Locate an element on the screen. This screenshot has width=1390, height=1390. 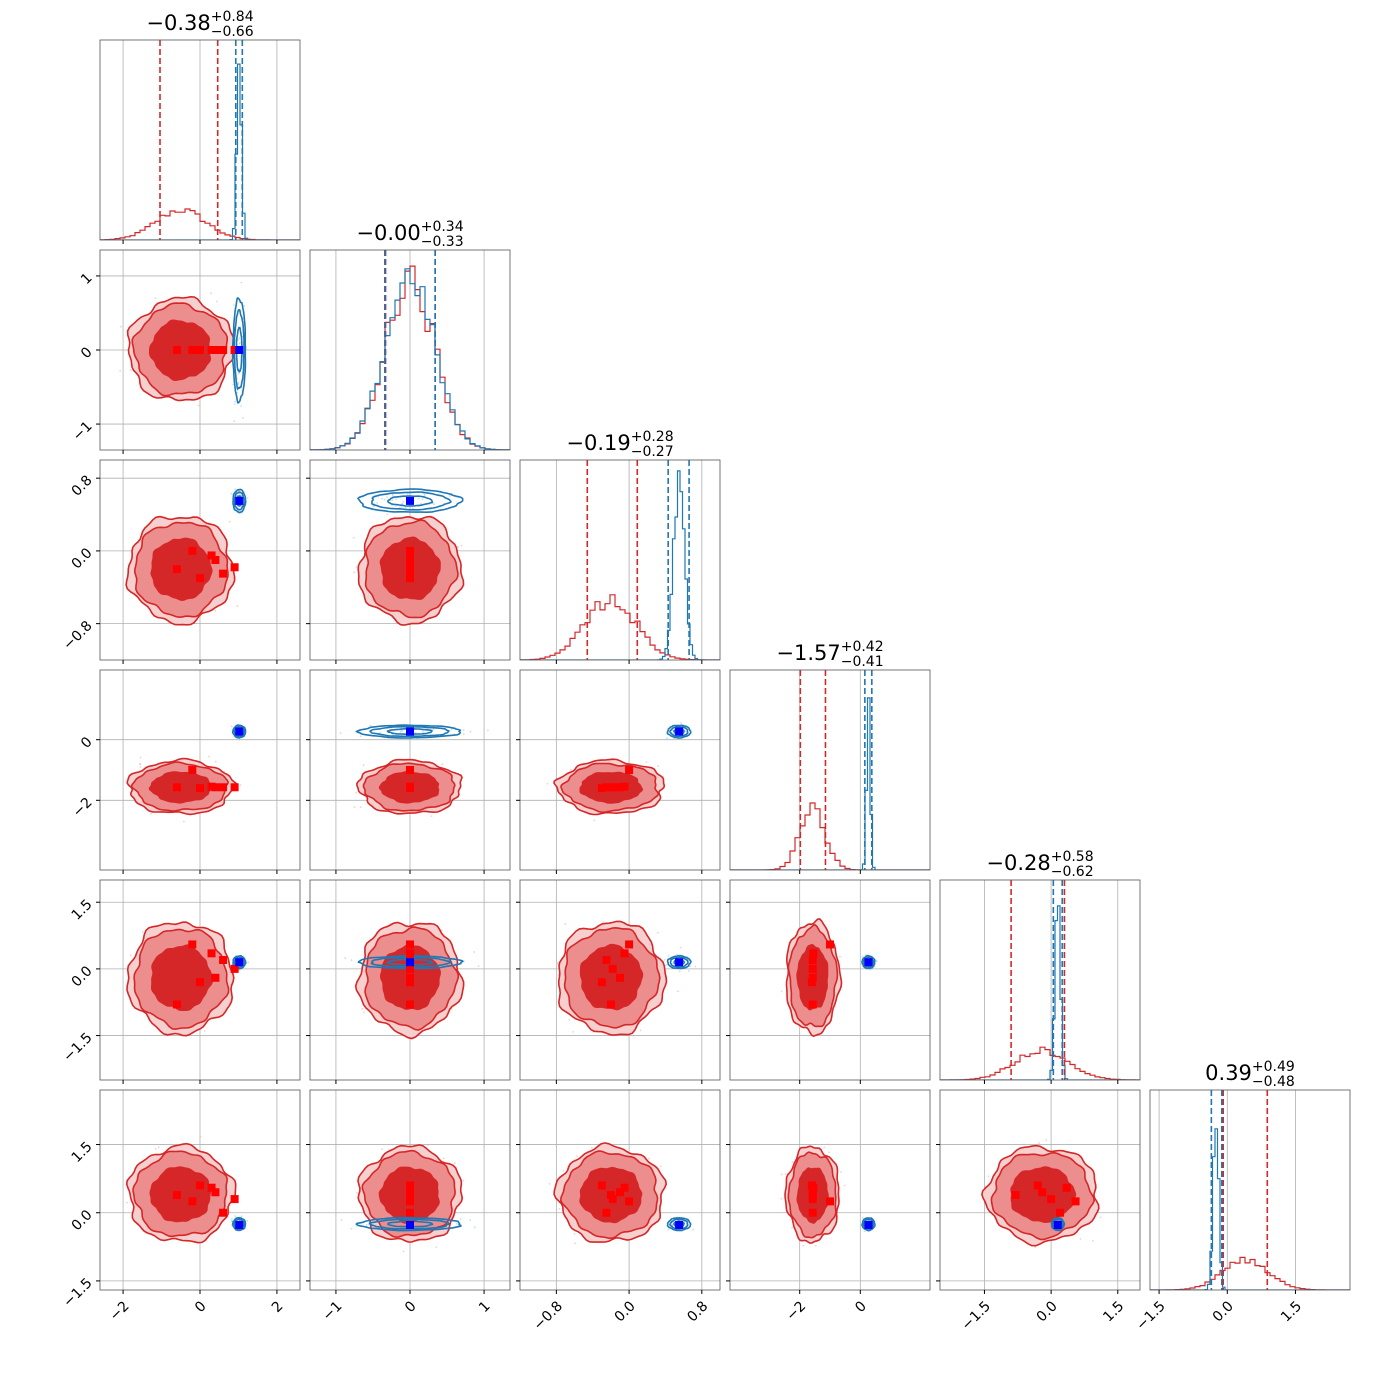
offdiagonal-panel: −0.8 0.0 0.8 is located at coordinates (618, 1211).